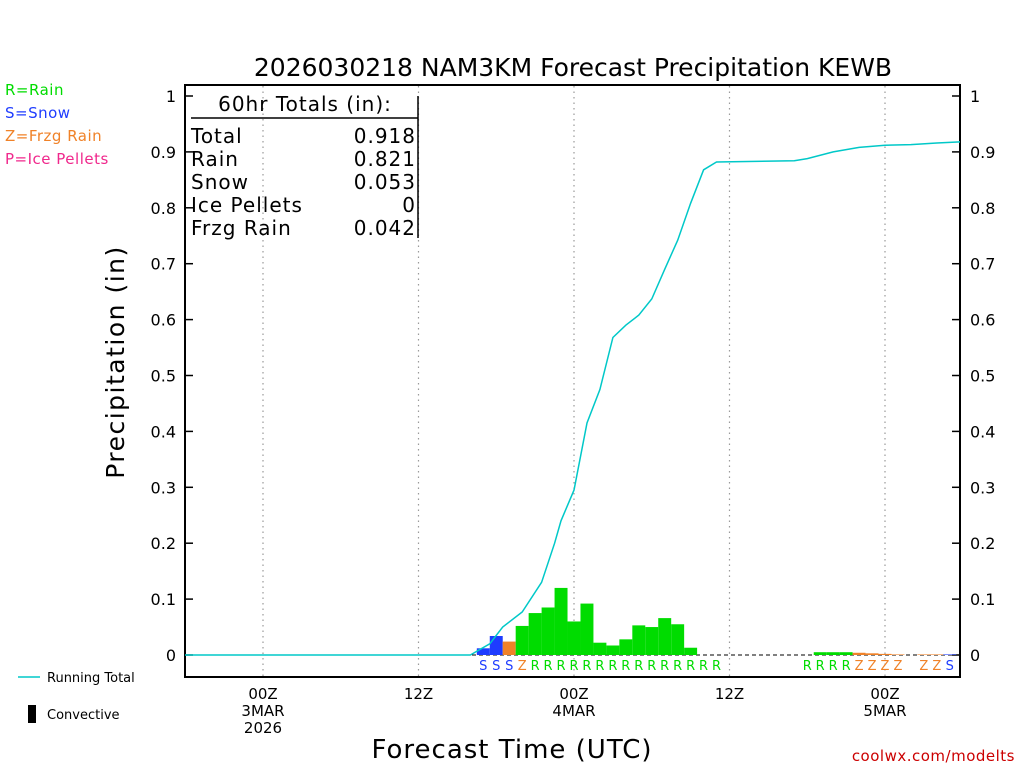 The width and height of the screenshot is (1024, 768). I want to click on legend-rain: R=Rain, so click(34, 90).